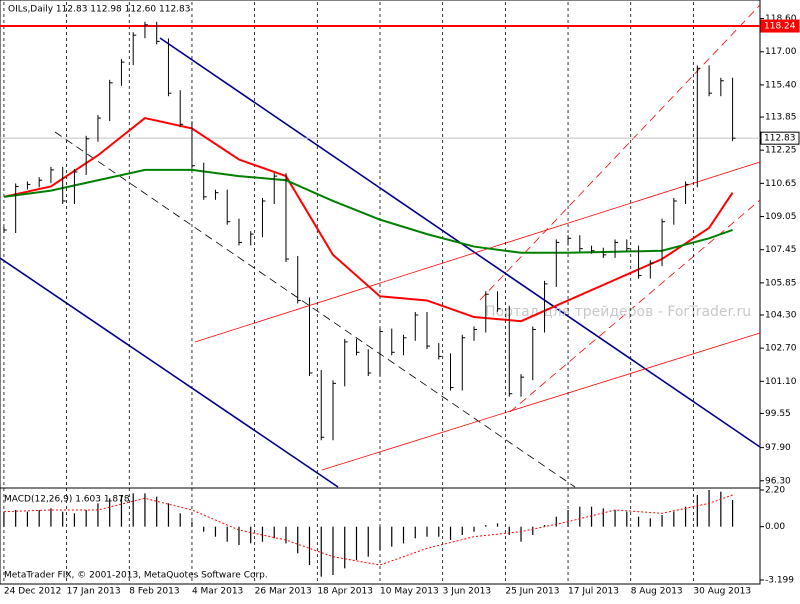  I want to click on y-tick-label: 115.40, so click(781, 85).